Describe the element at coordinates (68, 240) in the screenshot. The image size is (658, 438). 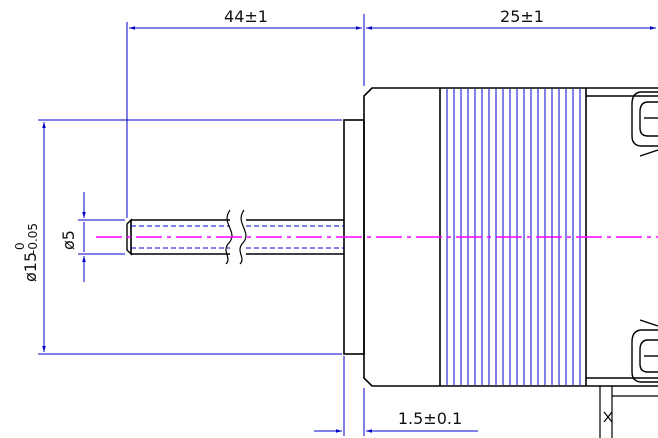
I see `dim-shaft-diameter-label: ø5` at that location.